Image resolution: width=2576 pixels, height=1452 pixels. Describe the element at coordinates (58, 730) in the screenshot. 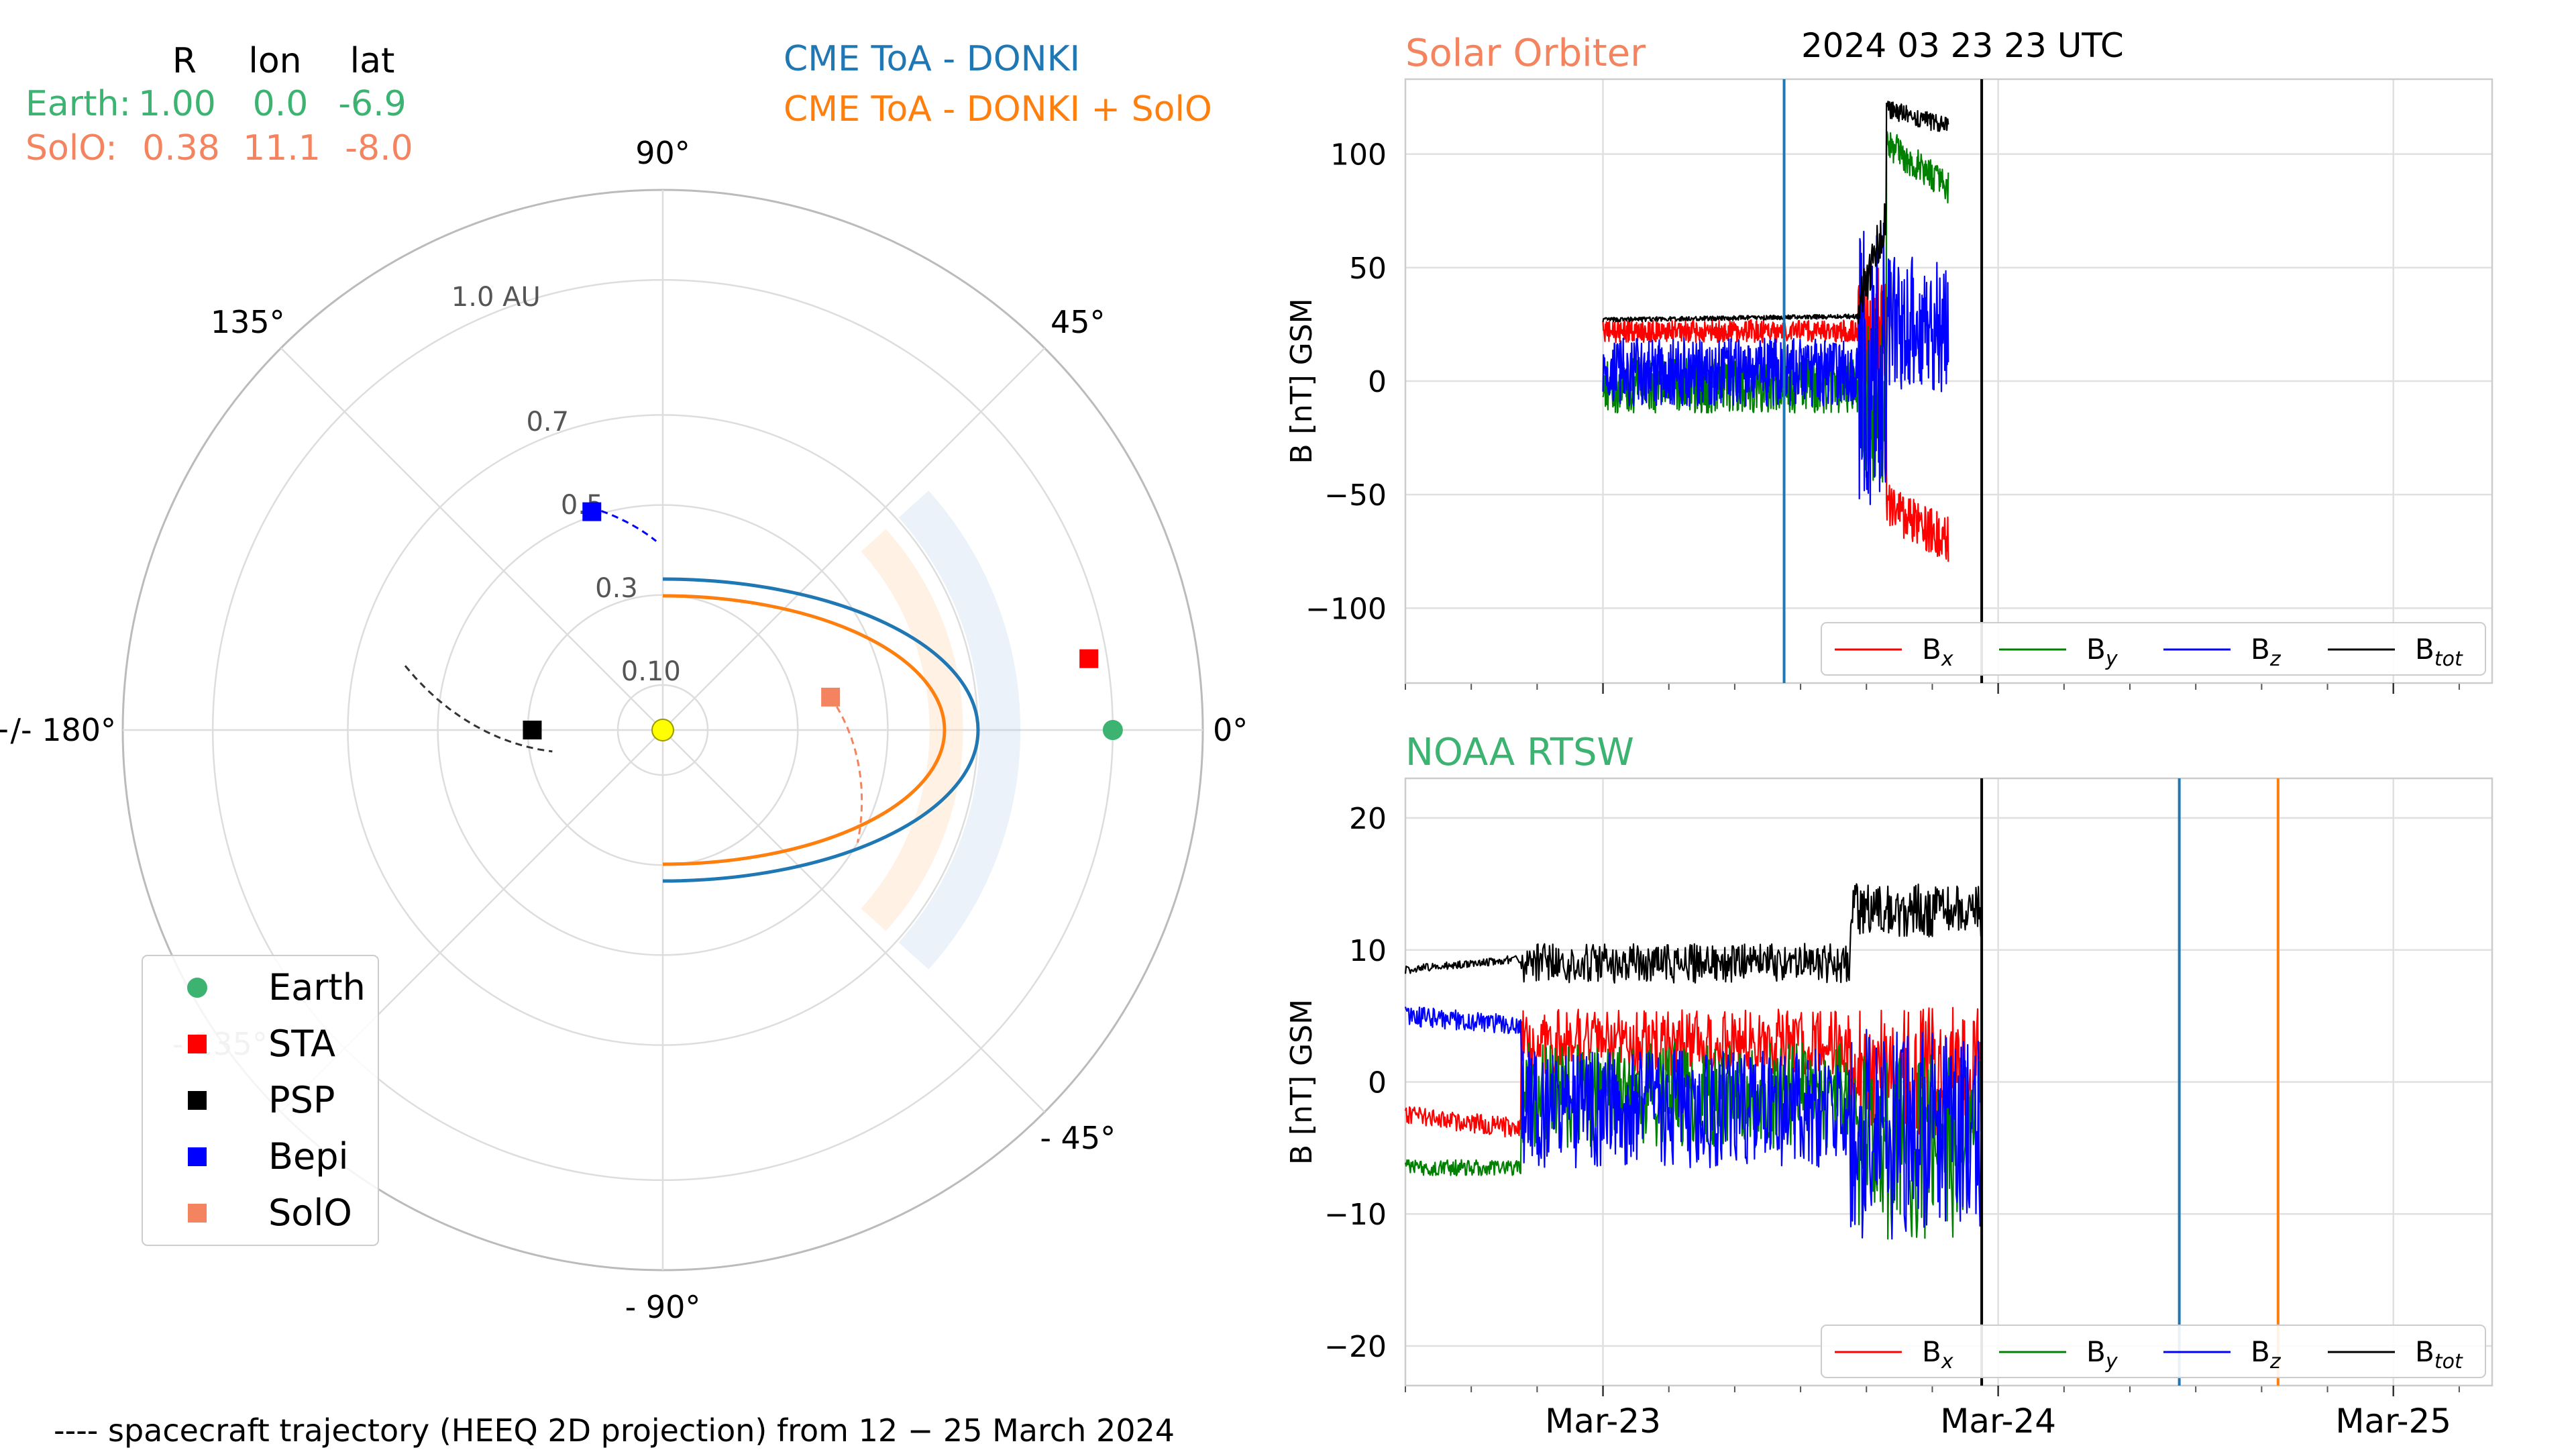

I see `polar-angle-label: +/- 180°` at that location.